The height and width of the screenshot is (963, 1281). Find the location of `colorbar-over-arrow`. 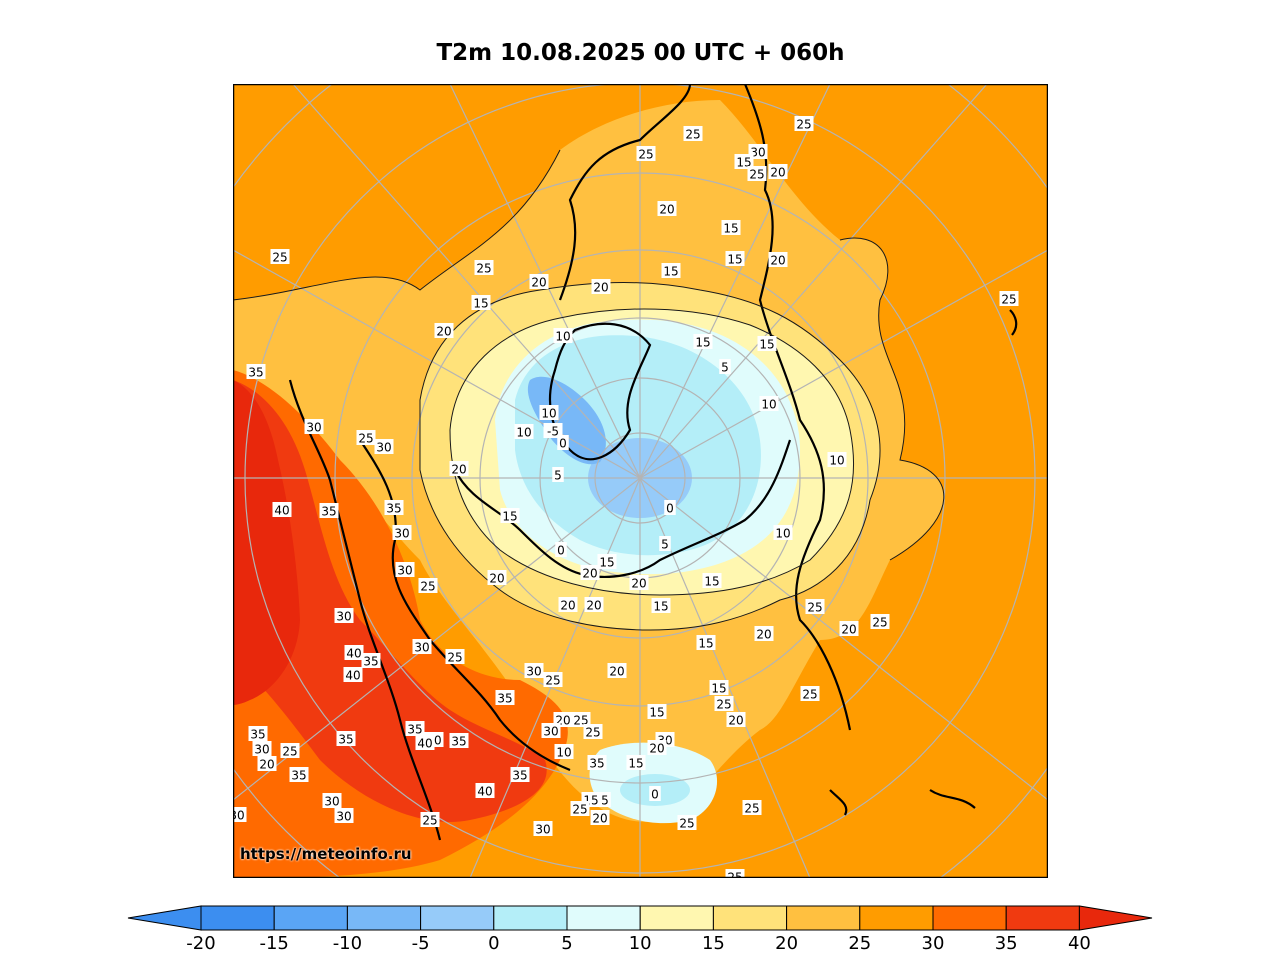

colorbar-over-arrow is located at coordinates (1115, 918).